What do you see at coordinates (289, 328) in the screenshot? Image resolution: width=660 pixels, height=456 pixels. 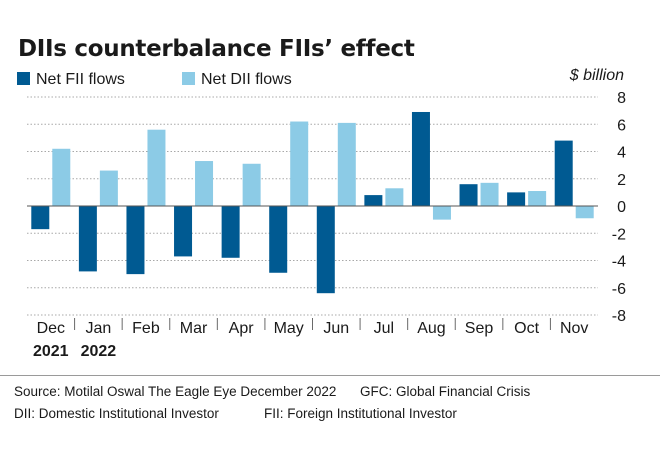 I see `x-tick-label-may: May` at bounding box center [289, 328].